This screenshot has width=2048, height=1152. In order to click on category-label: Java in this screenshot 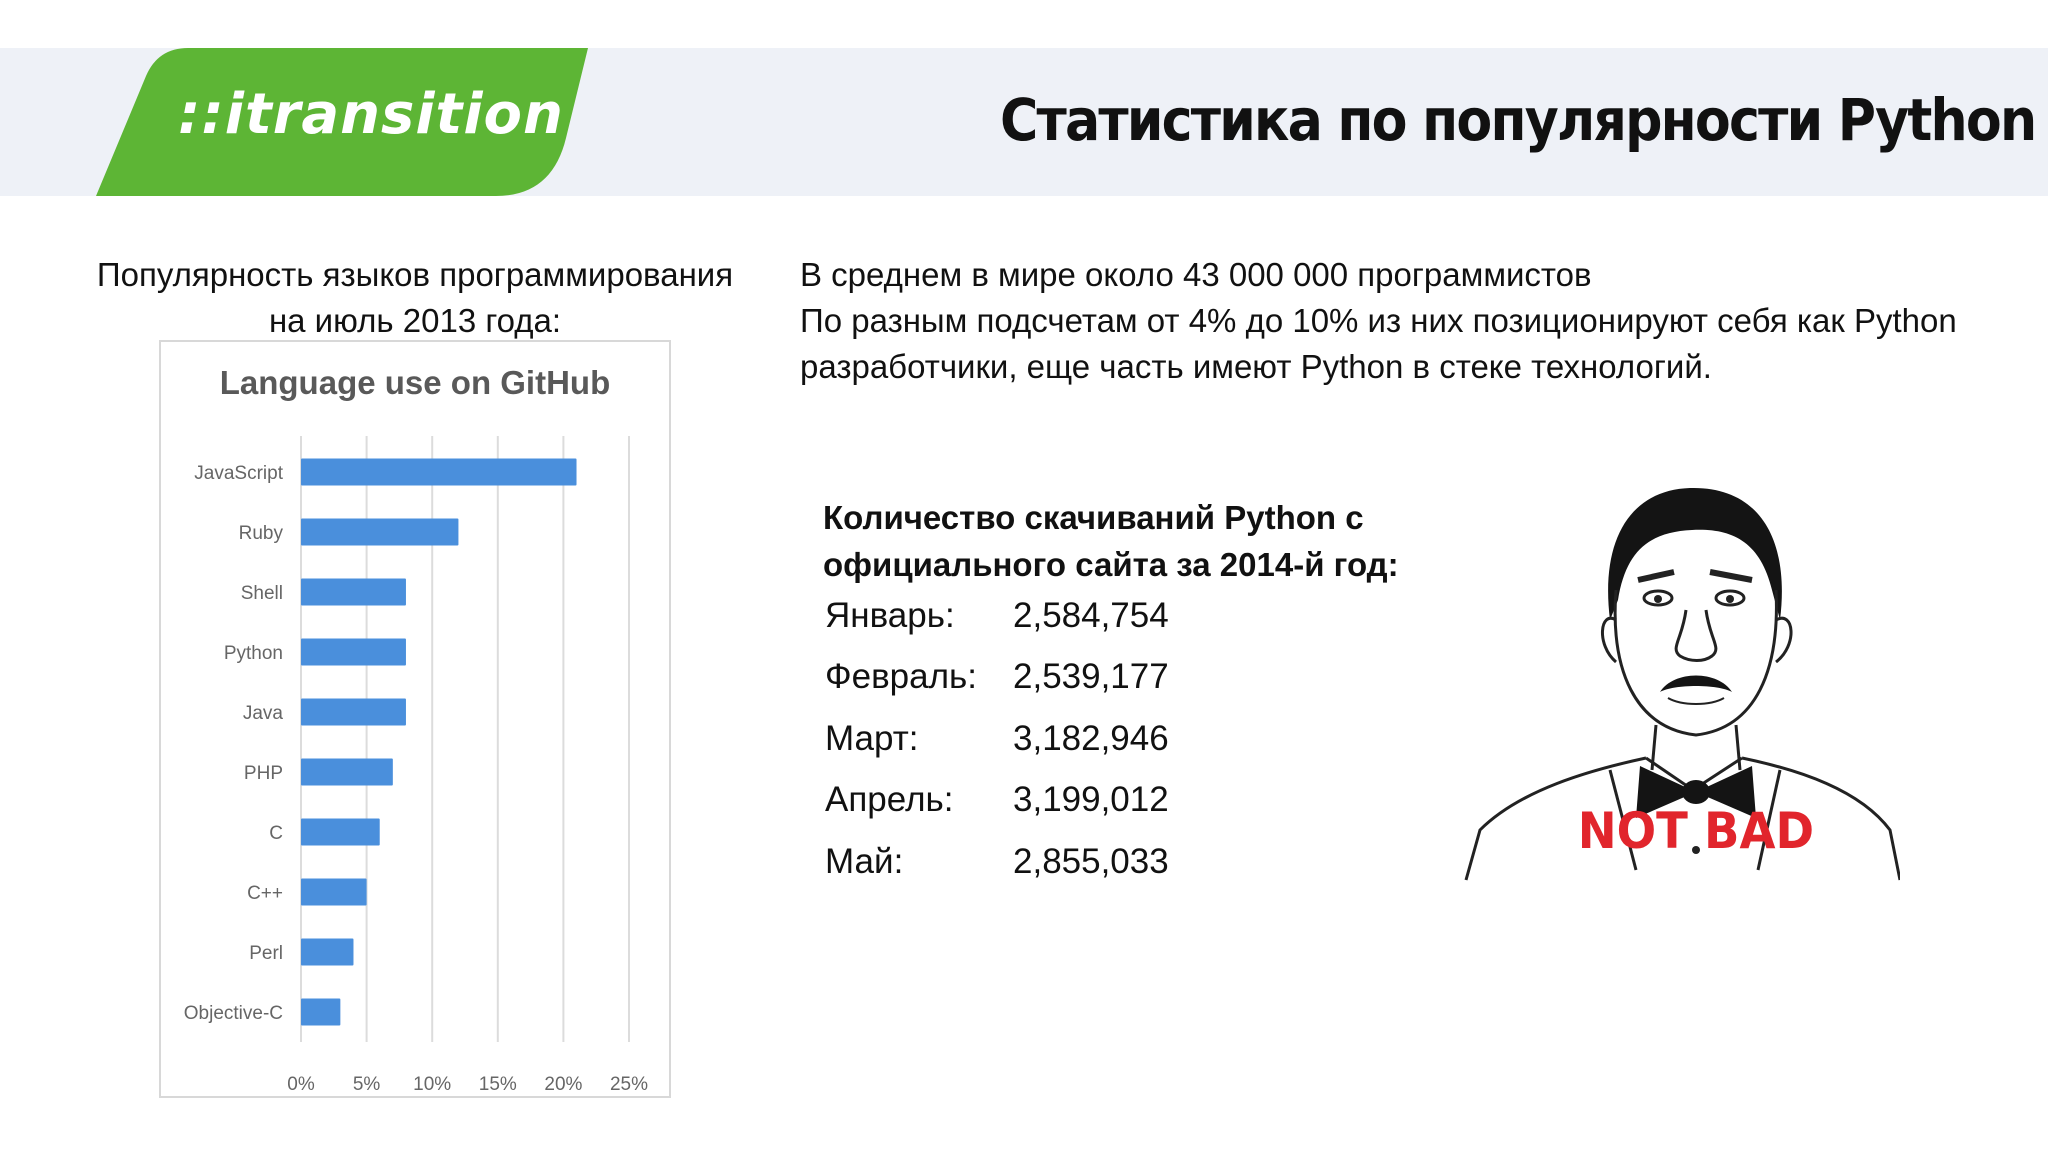, I will do `click(263, 713)`.